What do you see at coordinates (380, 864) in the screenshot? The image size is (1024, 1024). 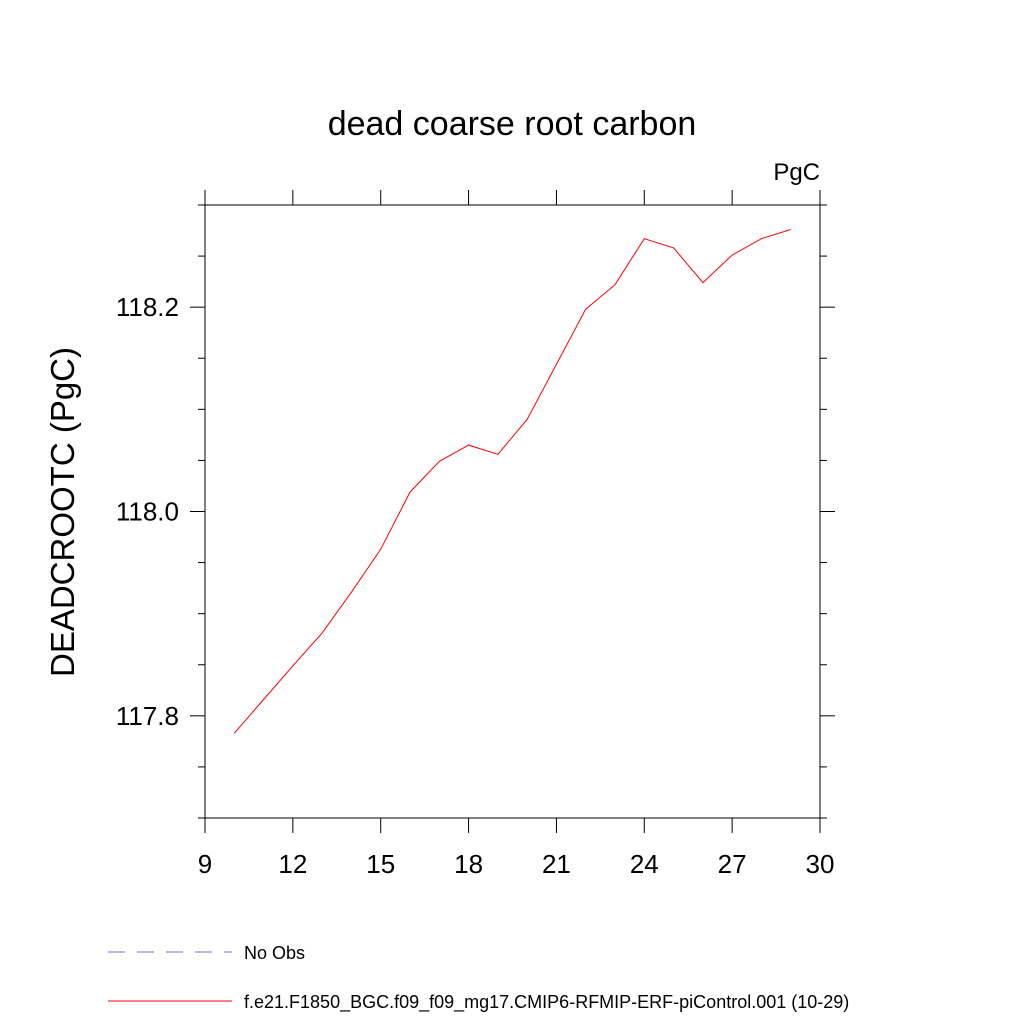 I see `x-tick-label-15: 15` at bounding box center [380, 864].